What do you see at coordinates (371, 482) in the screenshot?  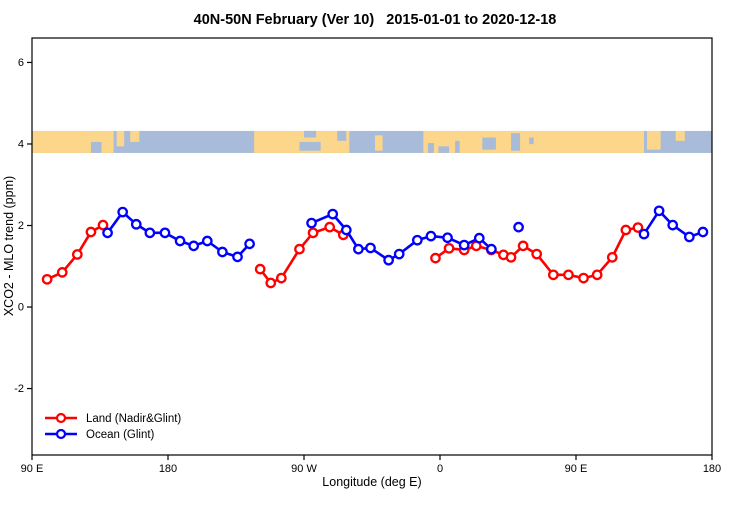 I see `x-axis-label: Longitude (deg E)` at bounding box center [371, 482].